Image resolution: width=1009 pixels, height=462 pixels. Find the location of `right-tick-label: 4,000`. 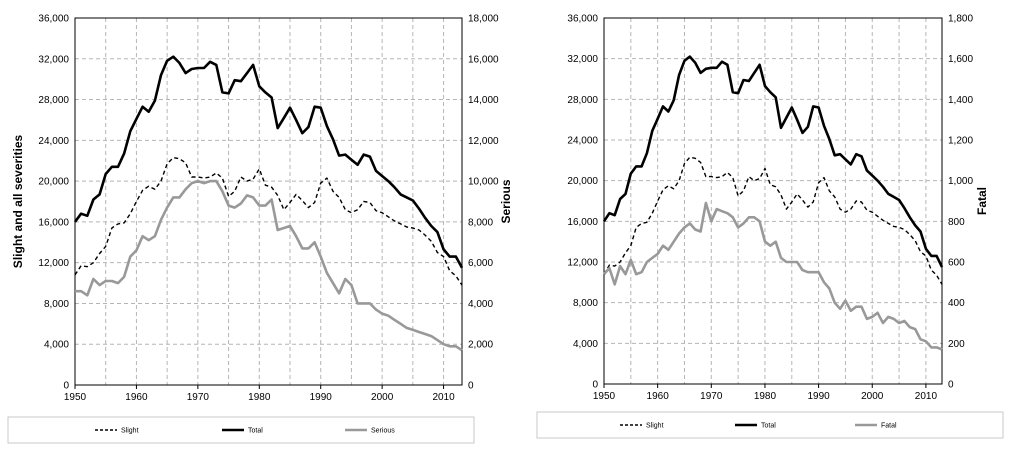

right-tick-label: 4,000 is located at coordinates (480, 304).